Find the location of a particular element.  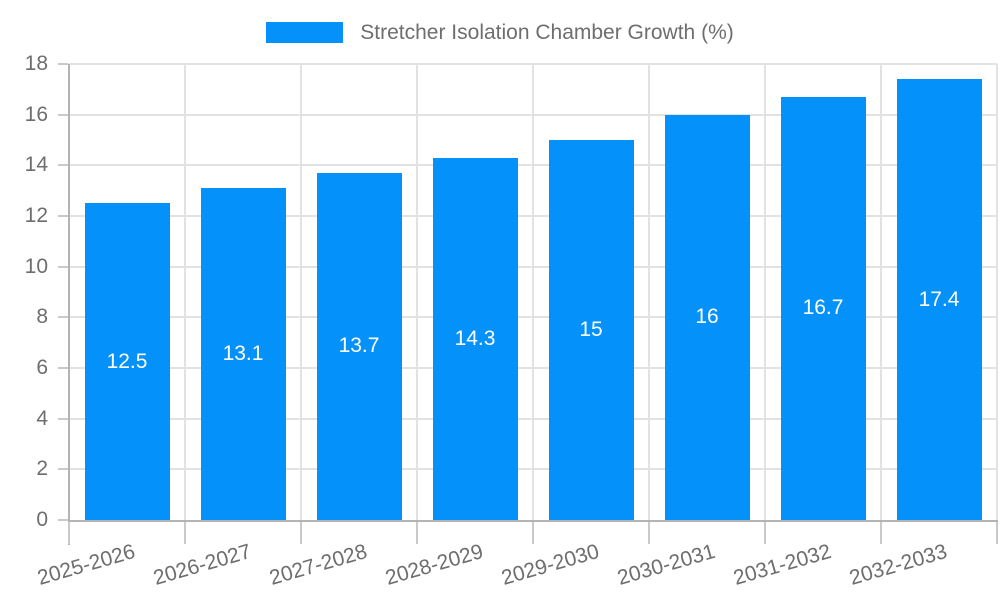

y-tick-label: 14 is located at coordinates (36, 165).